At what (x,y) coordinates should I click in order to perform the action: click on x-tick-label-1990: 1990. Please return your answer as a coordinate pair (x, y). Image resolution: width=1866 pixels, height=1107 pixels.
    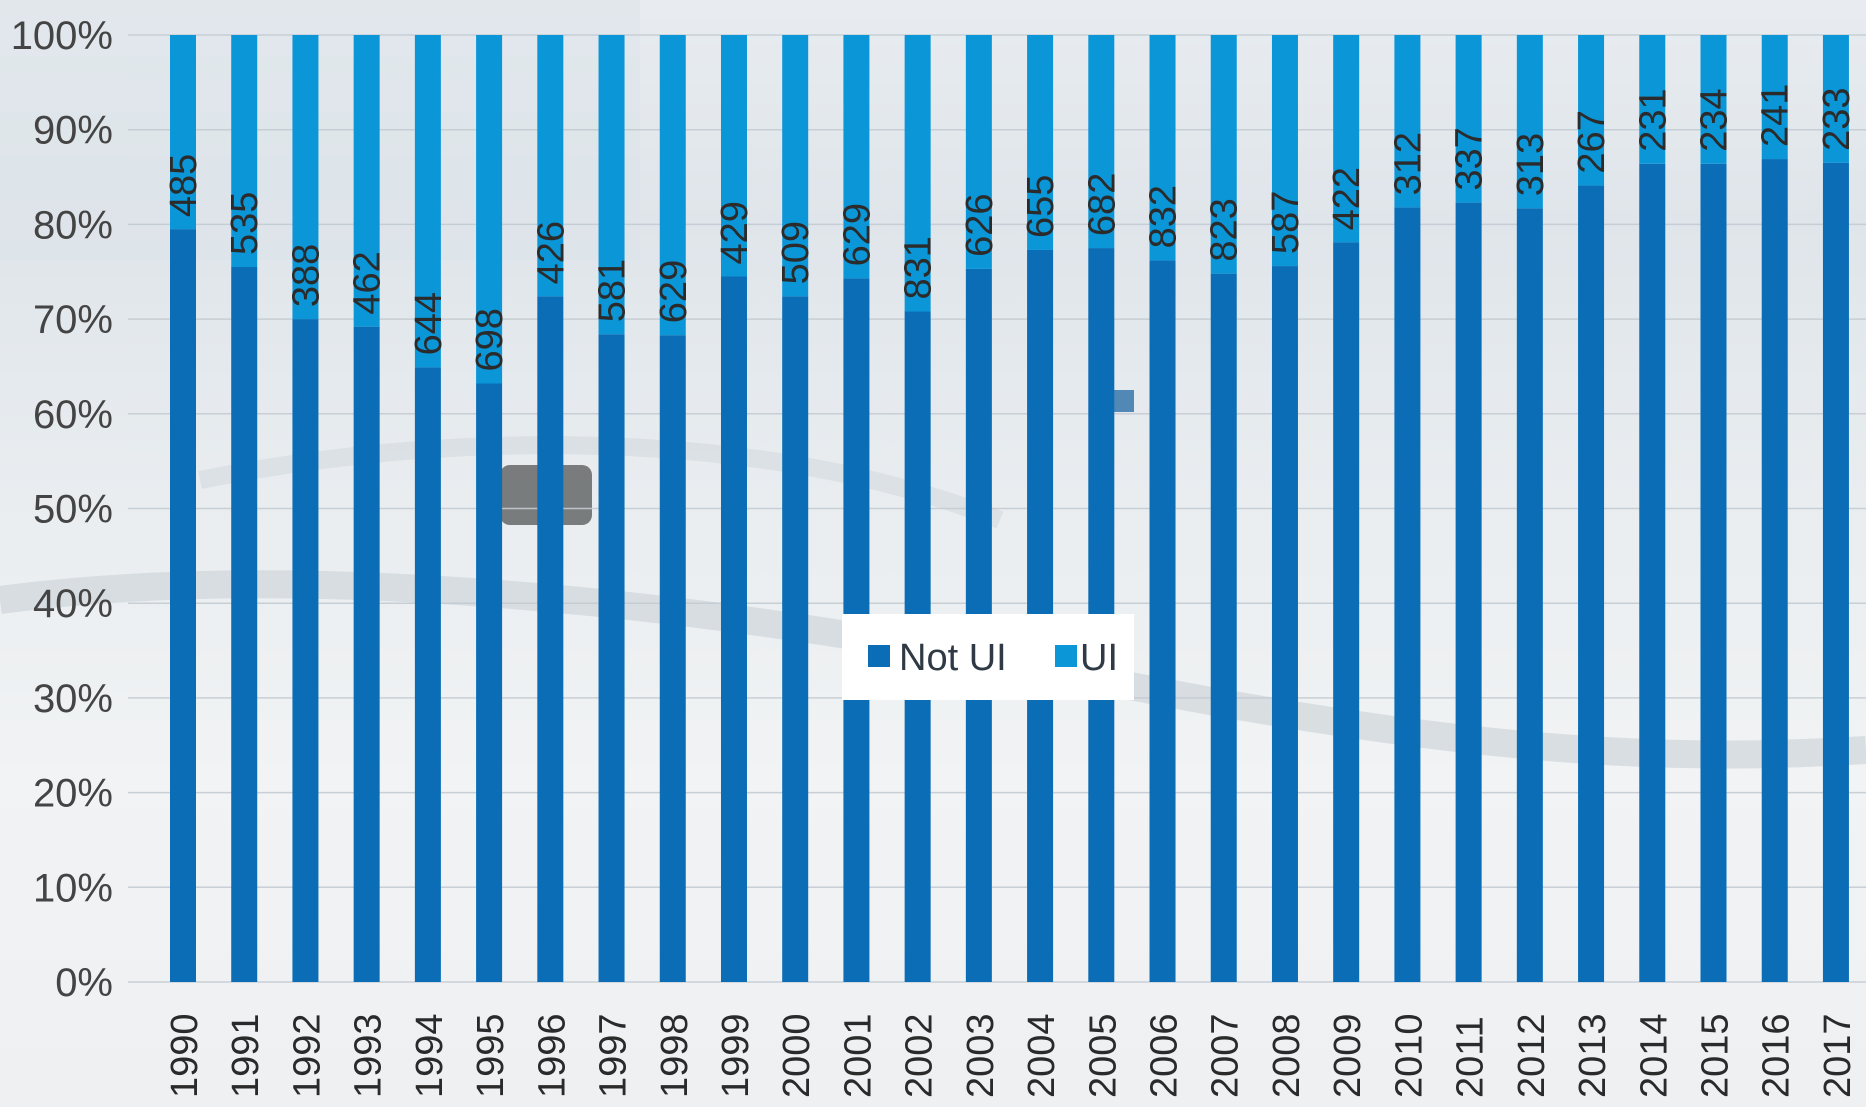
    Looking at the image, I should click on (185, 1055).